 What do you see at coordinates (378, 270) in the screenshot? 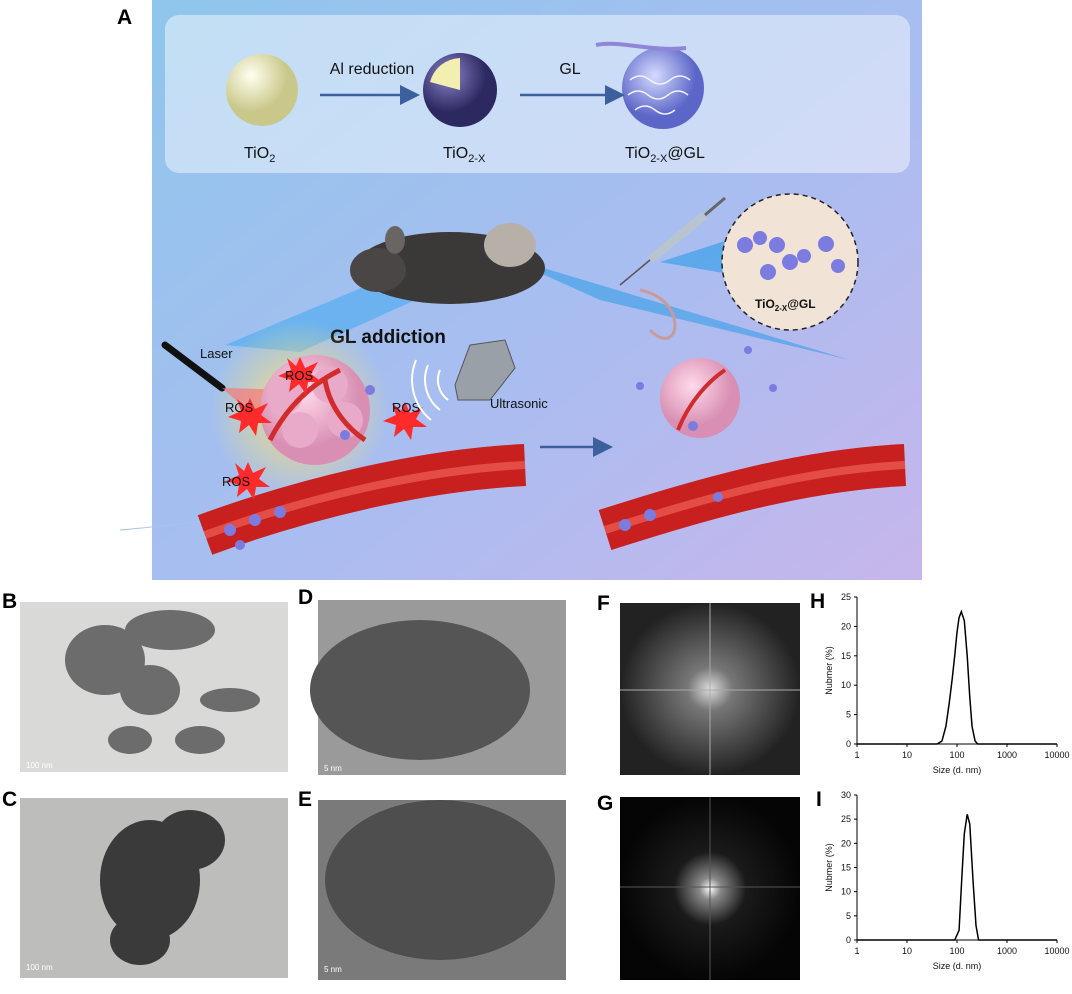
I see `mouse-head` at bounding box center [378, 270].